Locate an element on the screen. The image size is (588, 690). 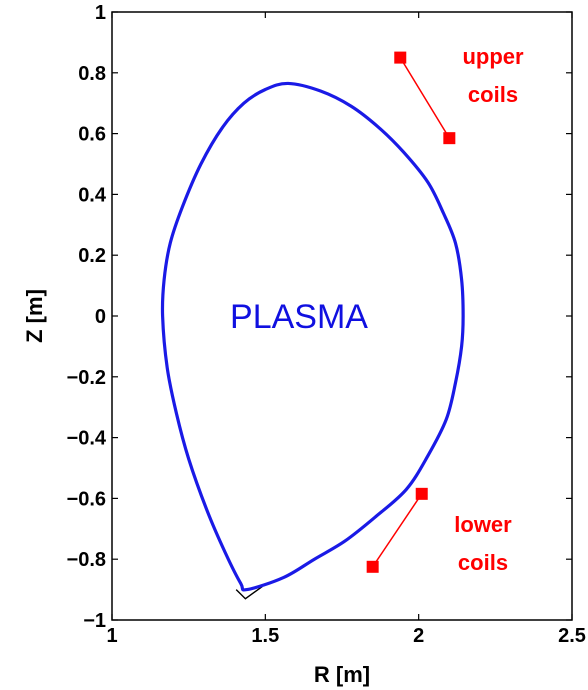
y-tick-label: −0.8 is located at coordinates (86, 560).